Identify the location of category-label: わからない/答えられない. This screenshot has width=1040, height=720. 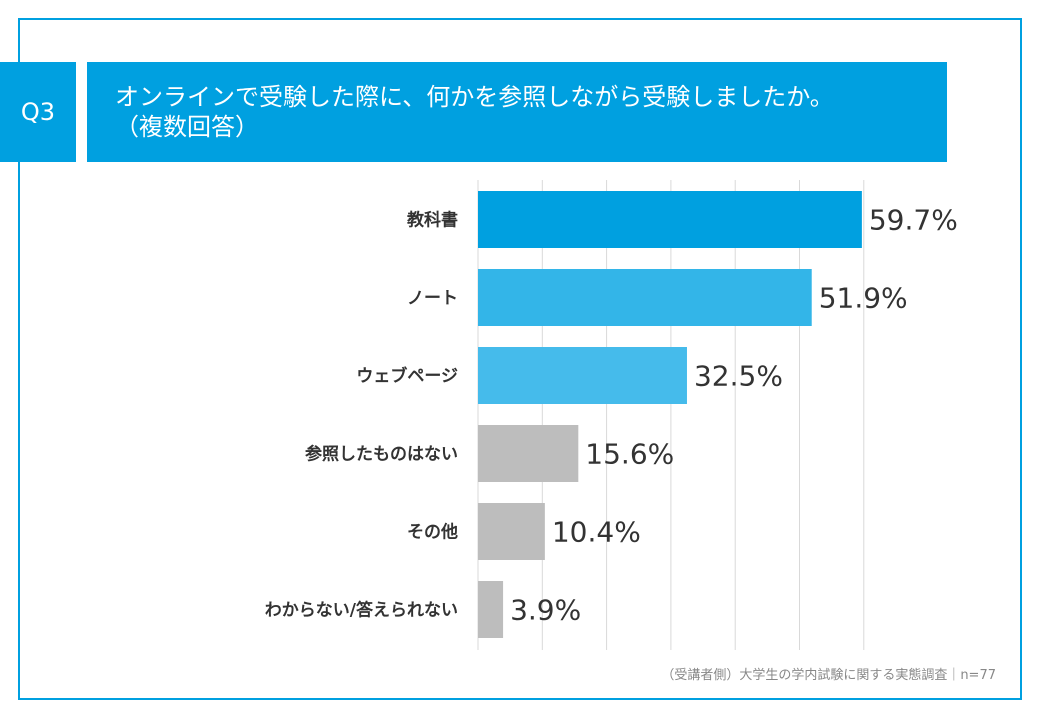
(361, 610).